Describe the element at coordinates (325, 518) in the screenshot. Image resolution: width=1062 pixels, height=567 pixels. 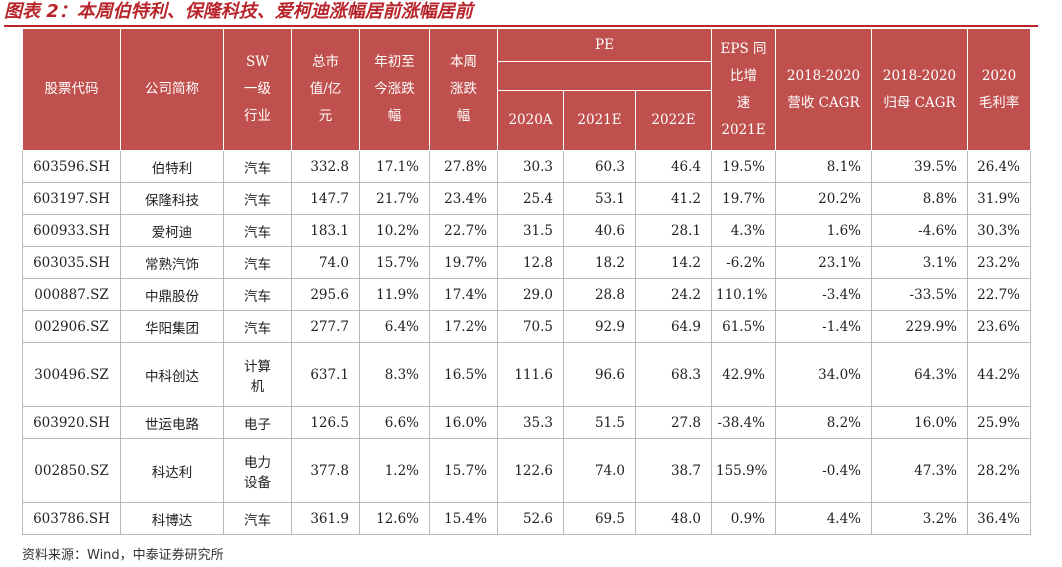
I see `cell-mcap: 361.9` at that location.